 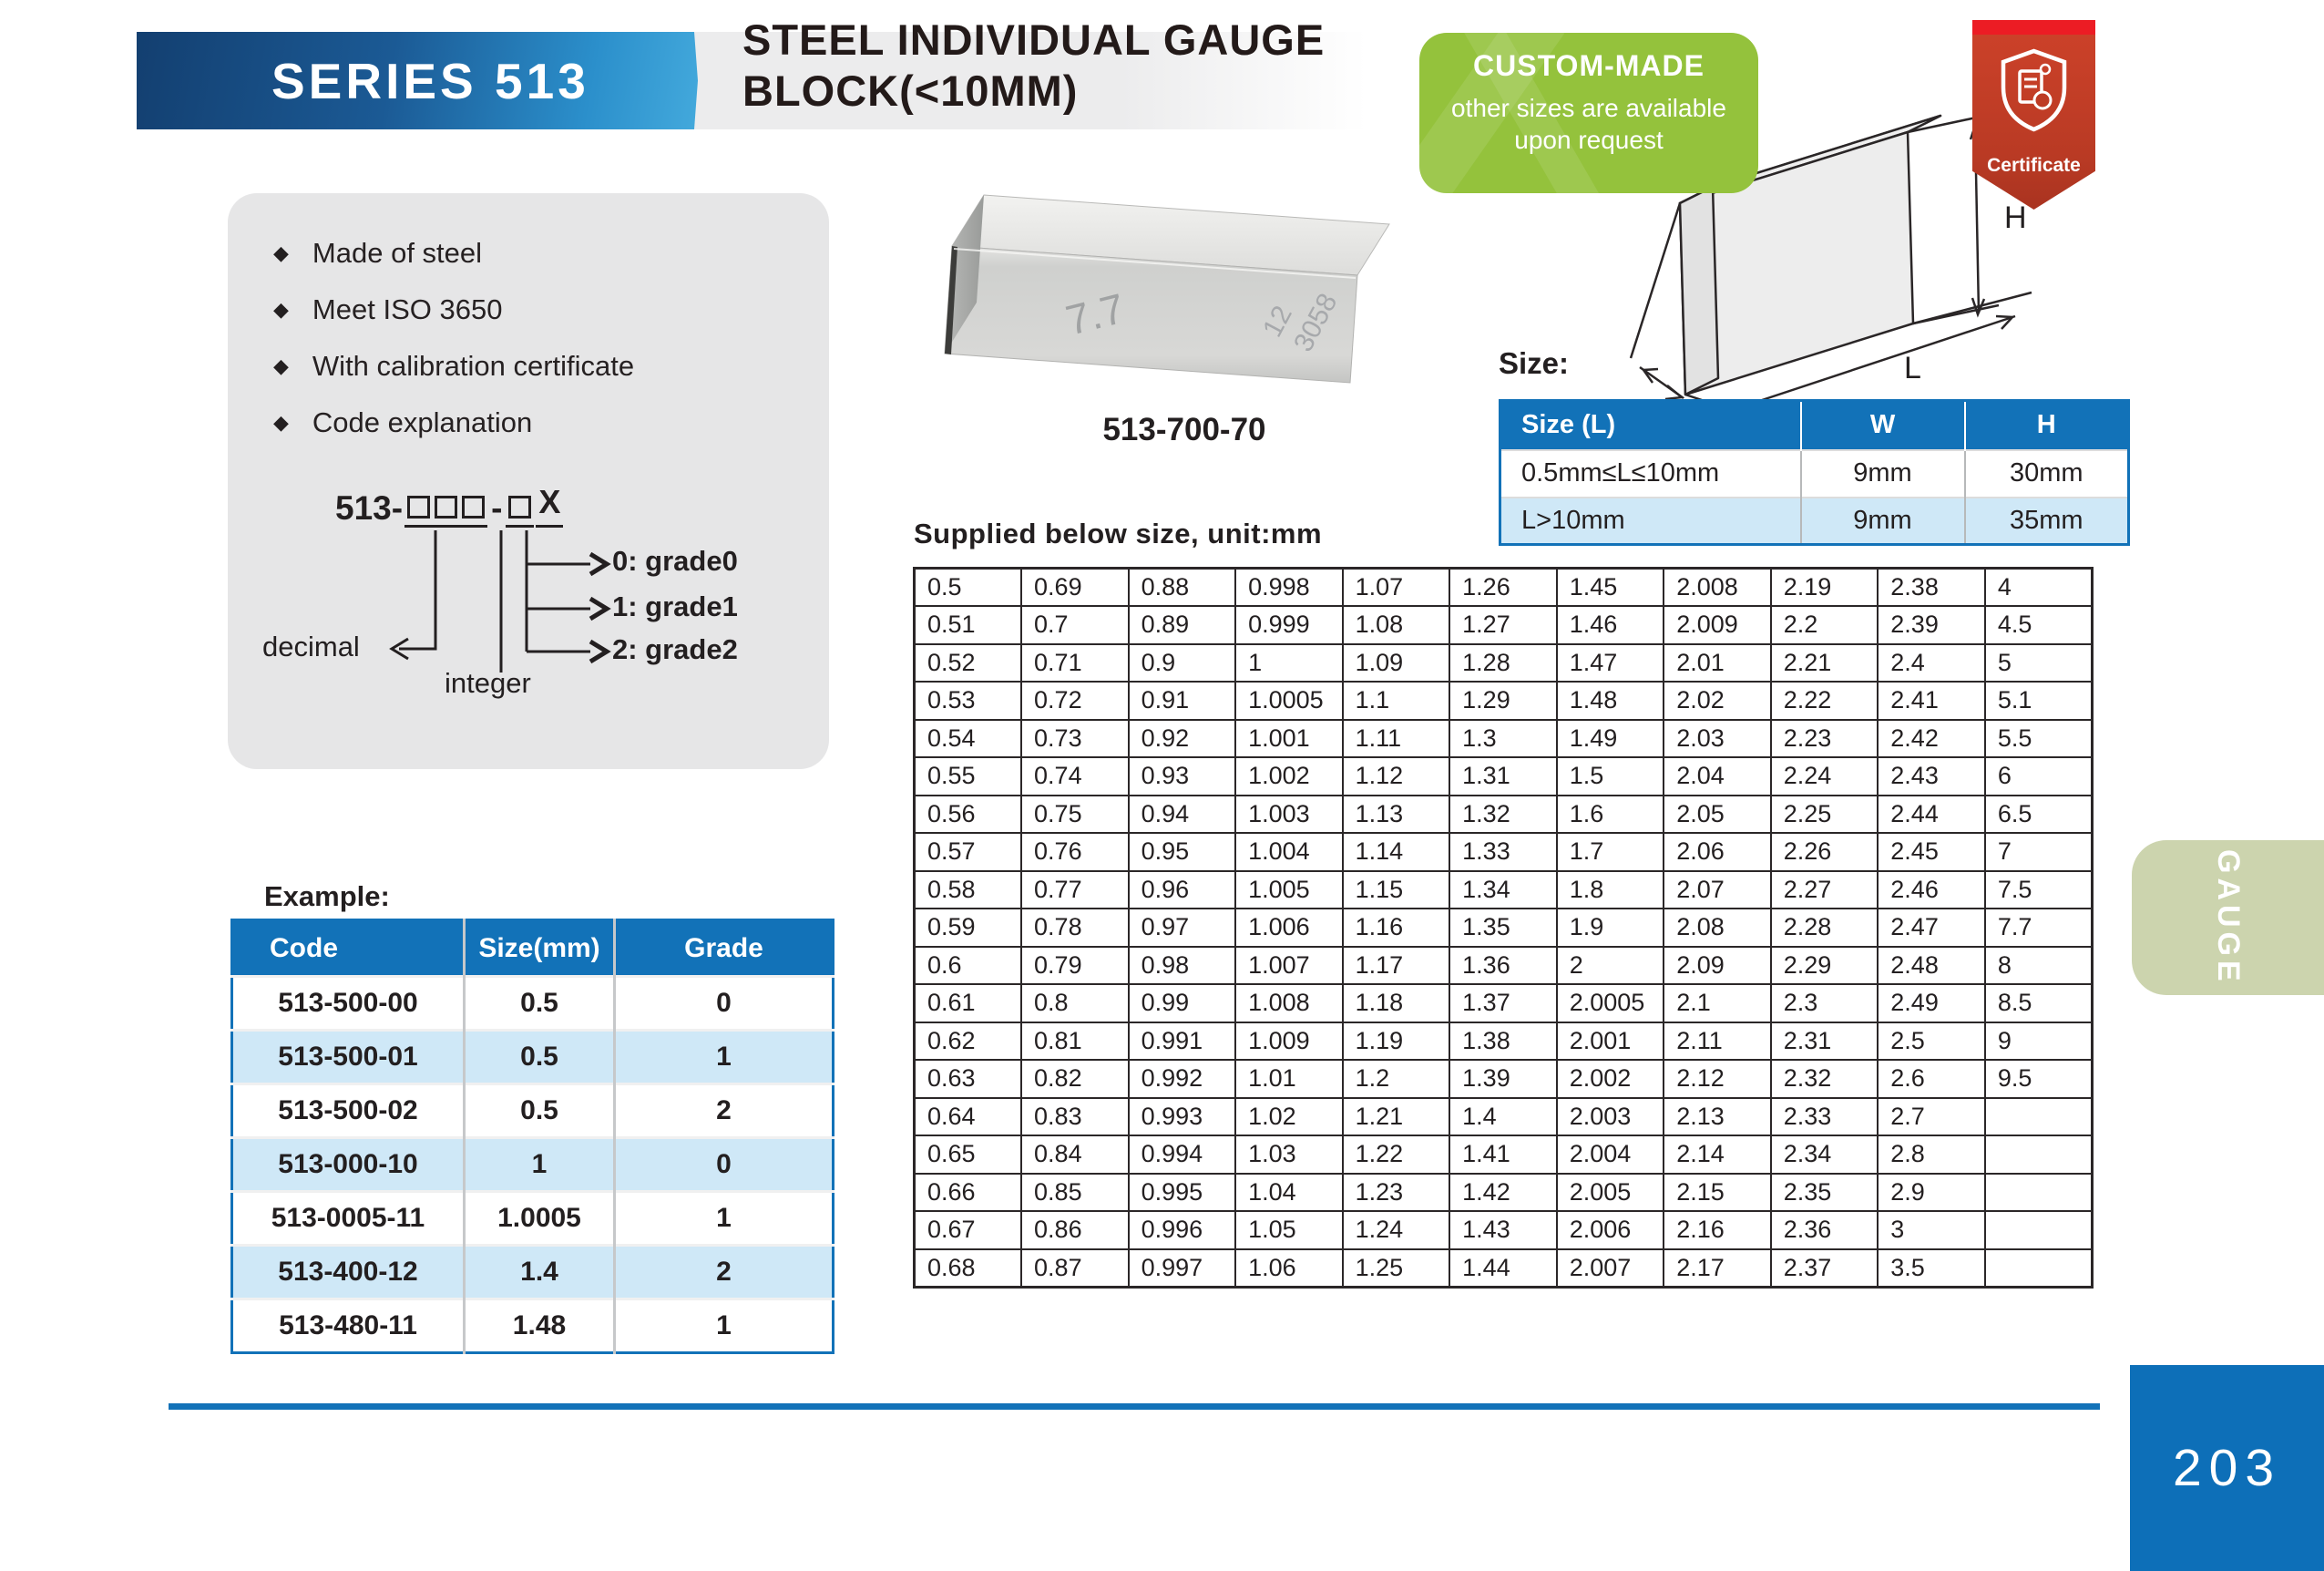 I want to click on custom-made-title: CUSTOM-MADE, so click(x=1589, y=65).